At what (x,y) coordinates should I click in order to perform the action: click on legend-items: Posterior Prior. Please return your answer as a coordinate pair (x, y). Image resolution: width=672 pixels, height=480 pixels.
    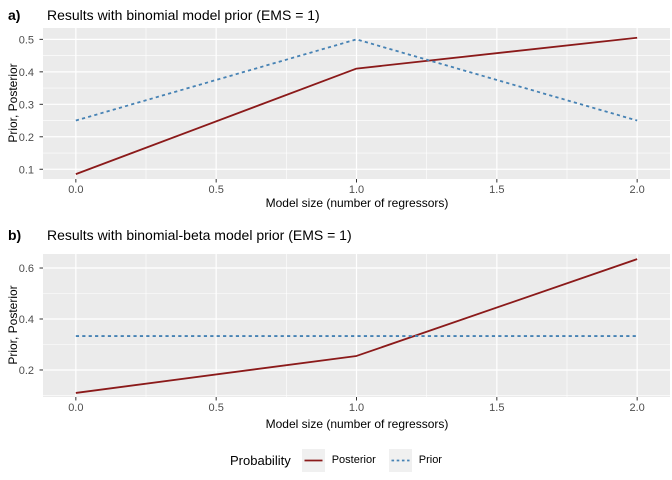
    Looking at the image, I should click on (370, 460).